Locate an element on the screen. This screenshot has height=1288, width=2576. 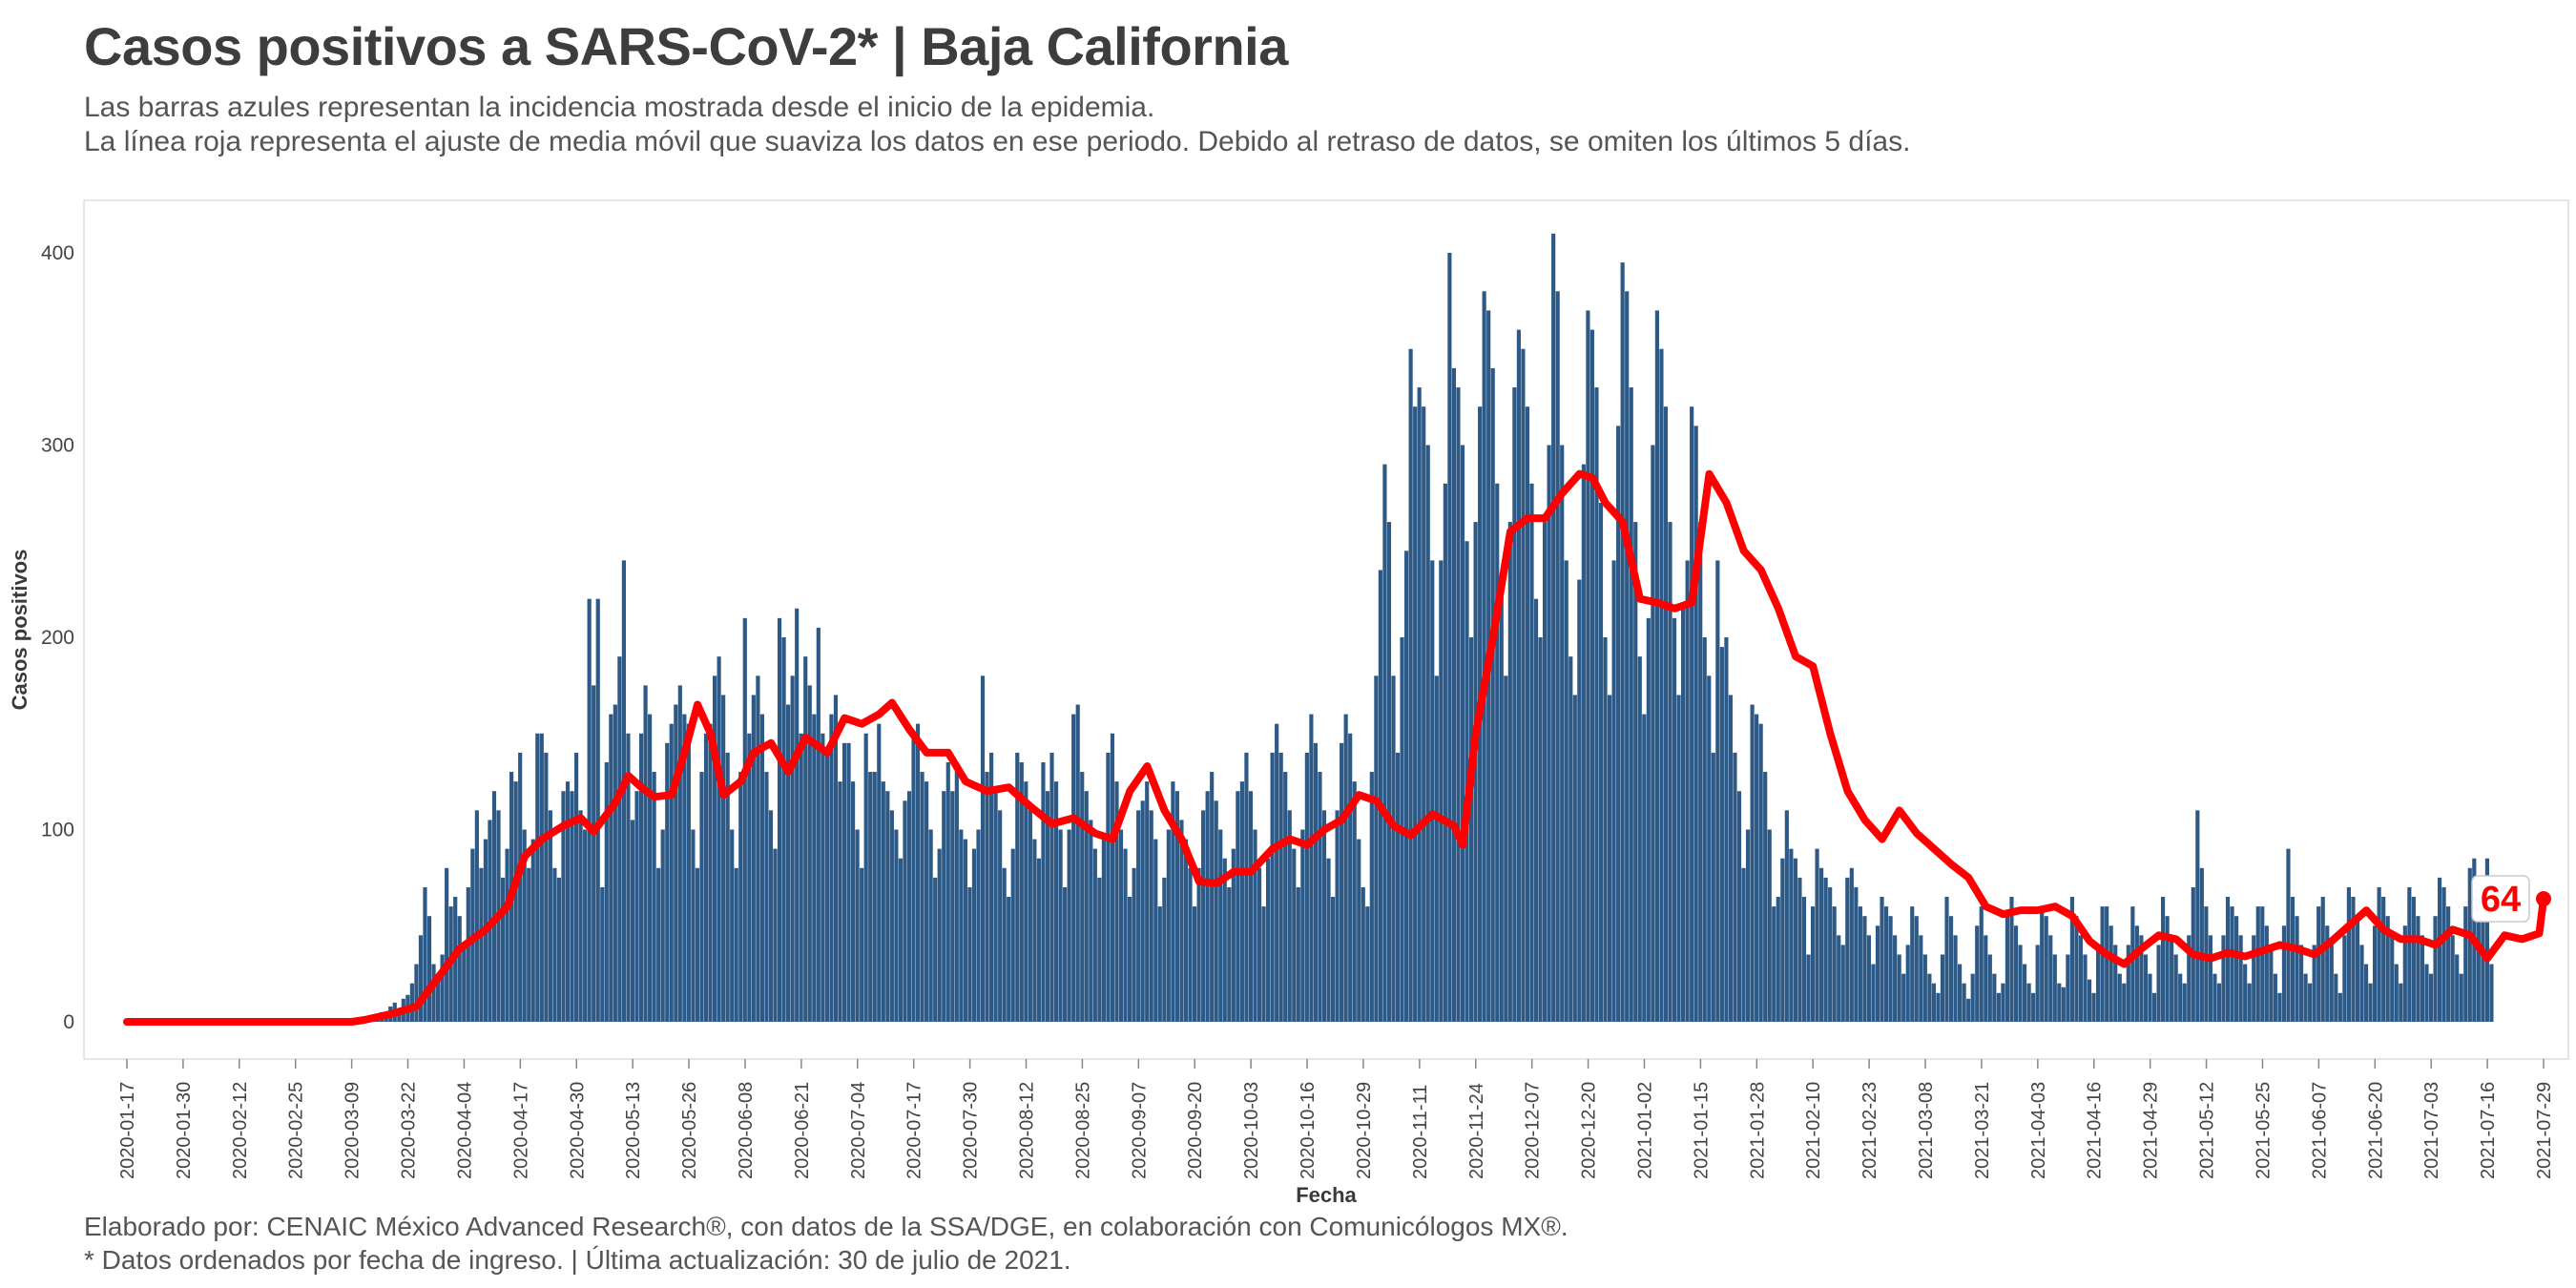
x-tick-label: 2021-04-16 is located at coordinates (2095, 1130).